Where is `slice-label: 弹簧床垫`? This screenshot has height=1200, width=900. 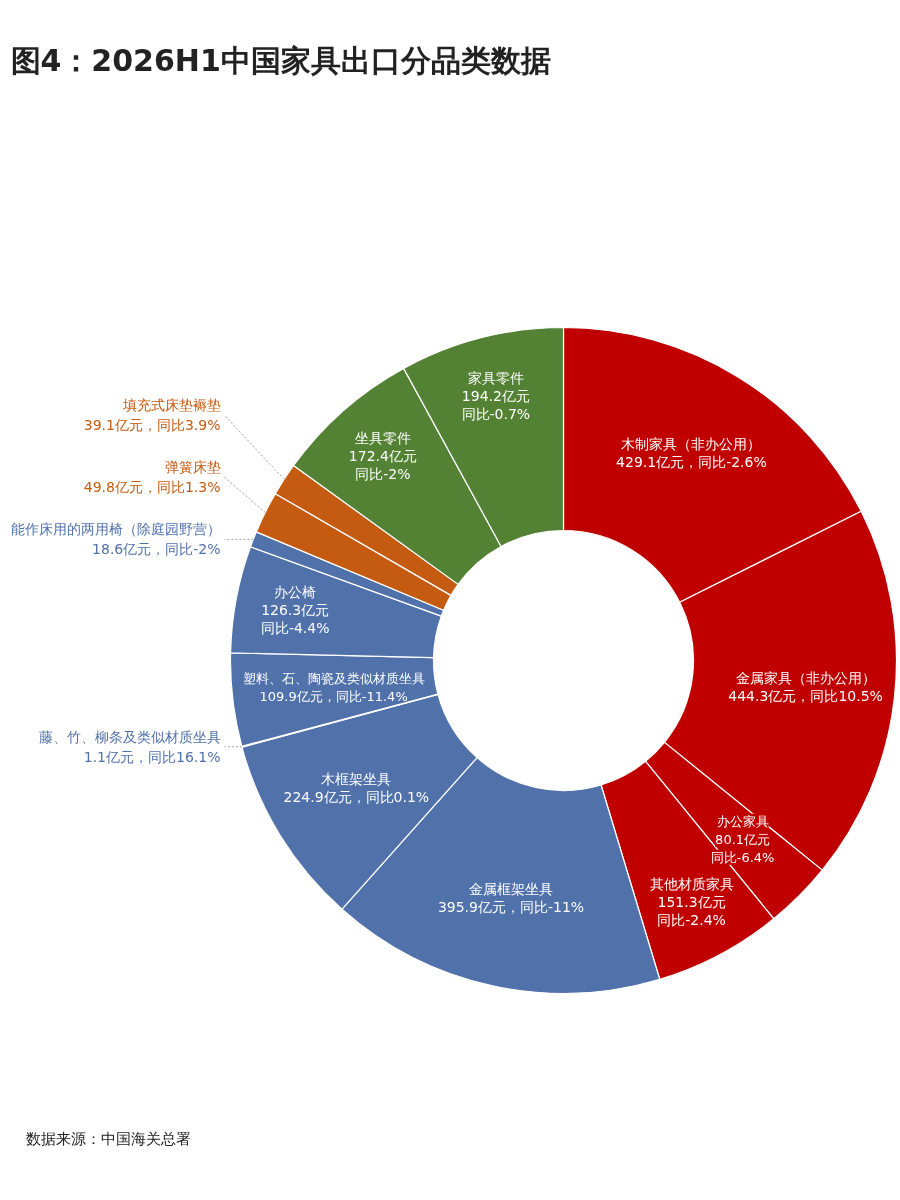
slice-label: 弹簧床垫 is located at coordinates (192, 467).